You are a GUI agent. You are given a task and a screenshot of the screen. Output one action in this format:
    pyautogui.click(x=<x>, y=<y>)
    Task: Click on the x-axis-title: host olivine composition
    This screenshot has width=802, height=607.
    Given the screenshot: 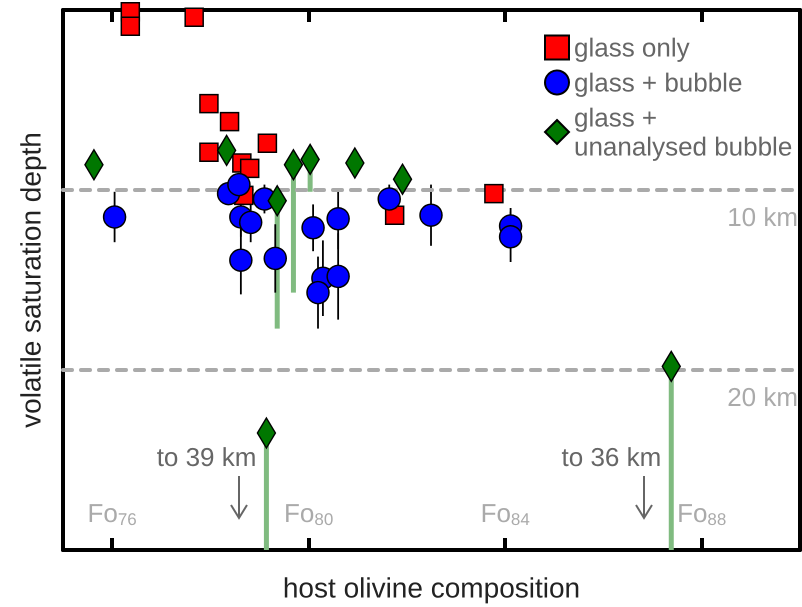 What is the action you would take?
    pyautogui.click(x=431, y=588)
    